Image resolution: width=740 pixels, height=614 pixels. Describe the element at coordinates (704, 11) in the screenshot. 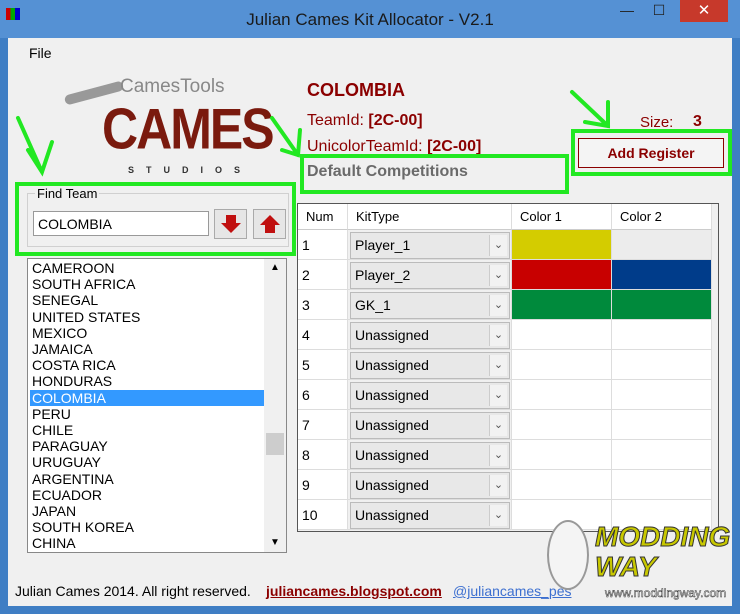

I see `close-button: ✕` at that location.